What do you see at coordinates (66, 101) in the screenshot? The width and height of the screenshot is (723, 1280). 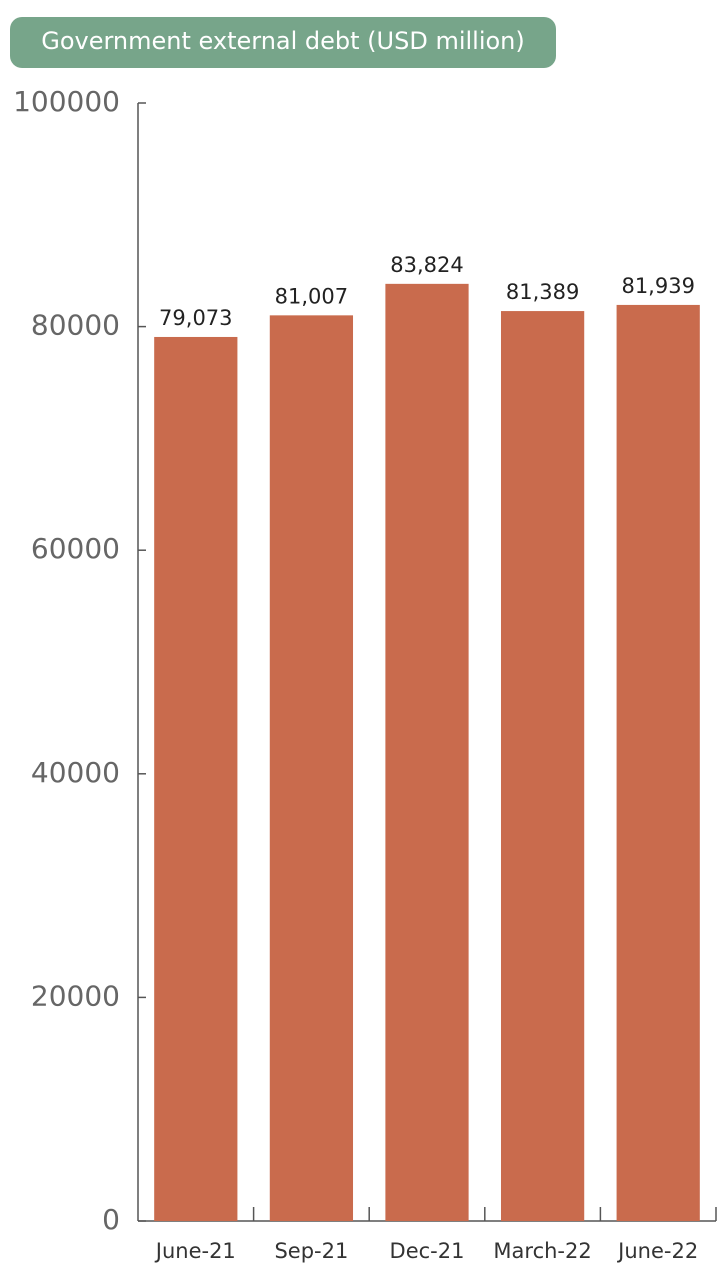 I see `y-tick-label: 100000` at bounding box center [66, 101].